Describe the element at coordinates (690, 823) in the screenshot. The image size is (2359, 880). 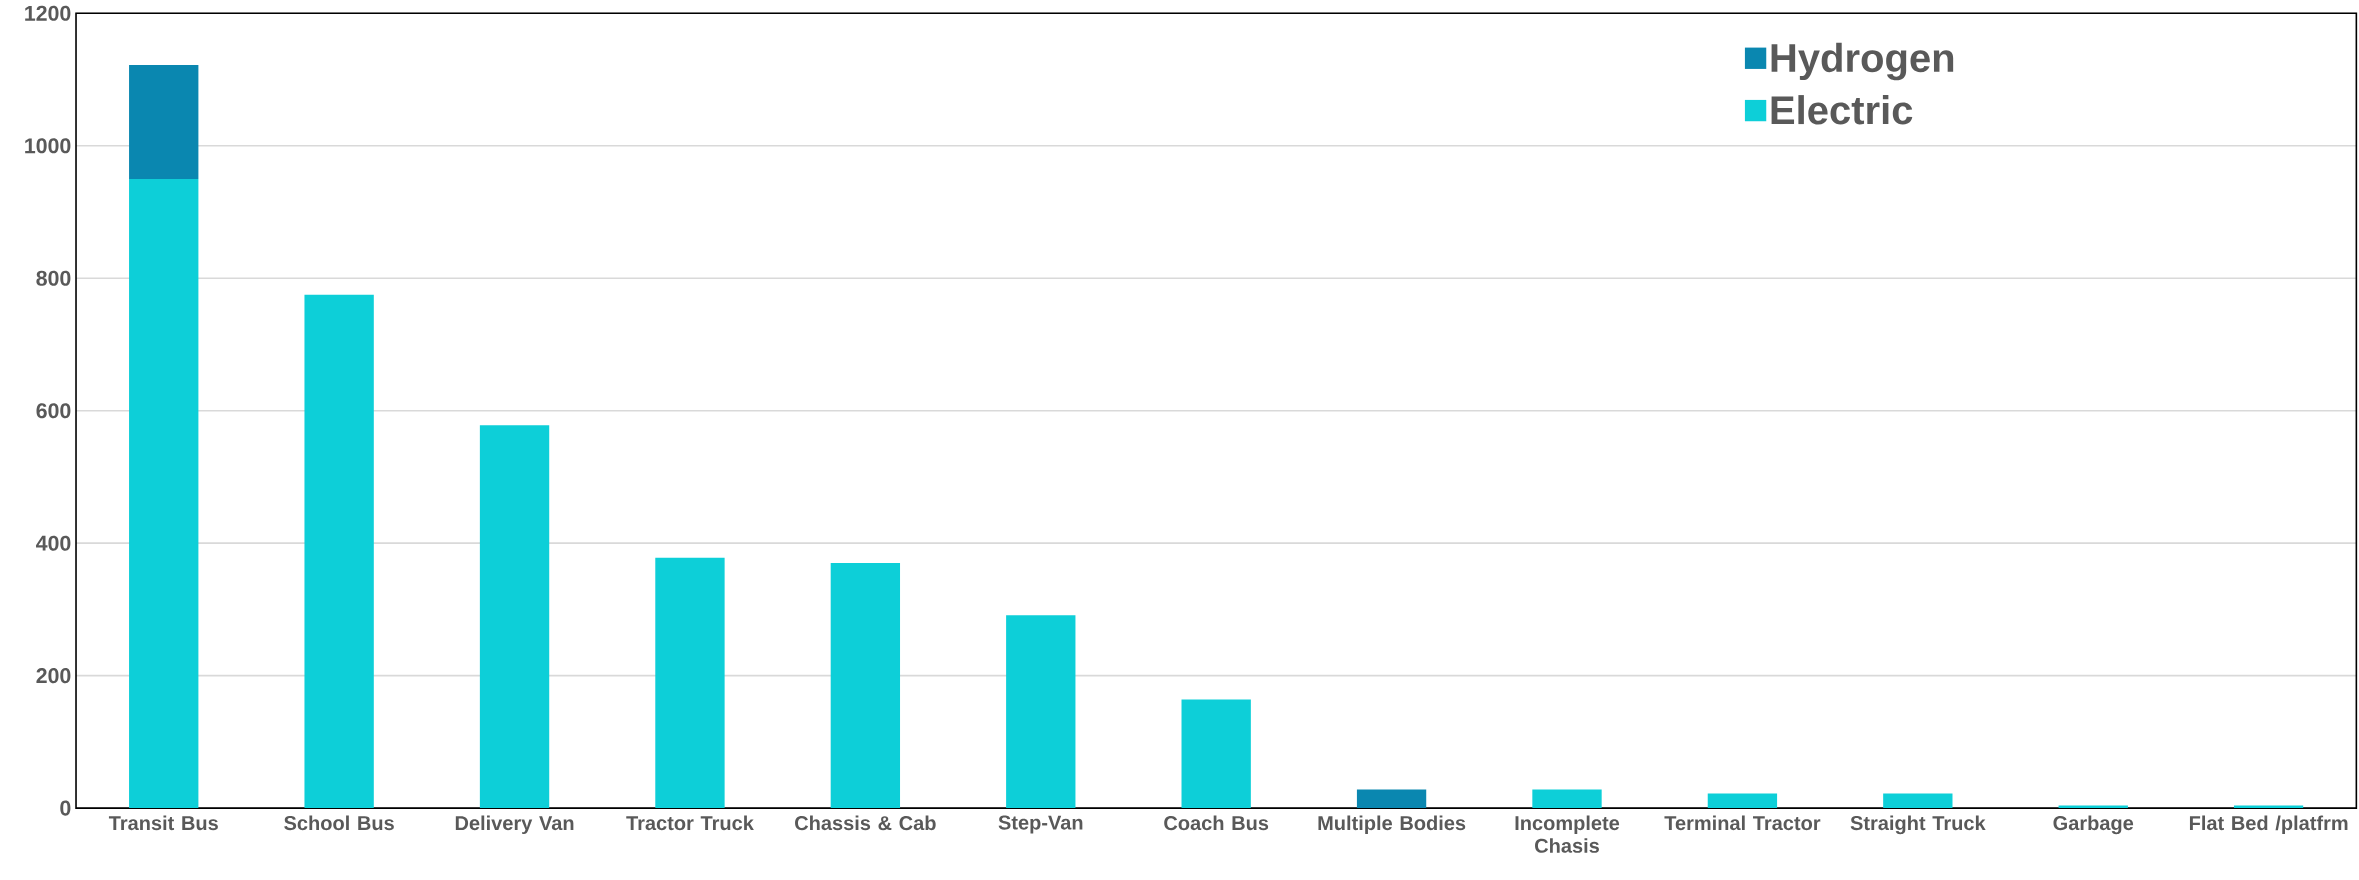
I see `x-tick-label: Tractor Truck` at that location.